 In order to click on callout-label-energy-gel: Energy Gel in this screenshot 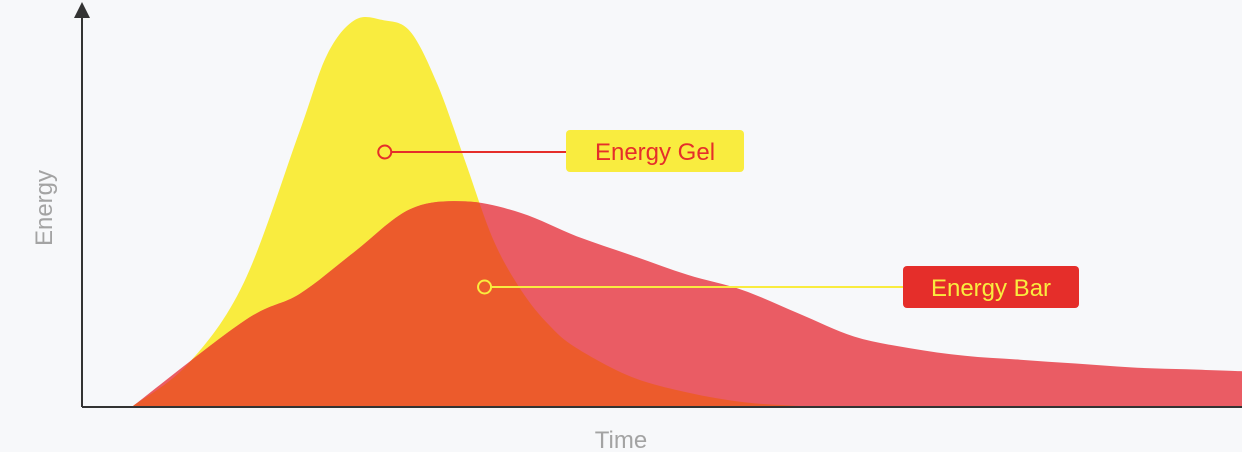, I will do `click(655, 152)`.